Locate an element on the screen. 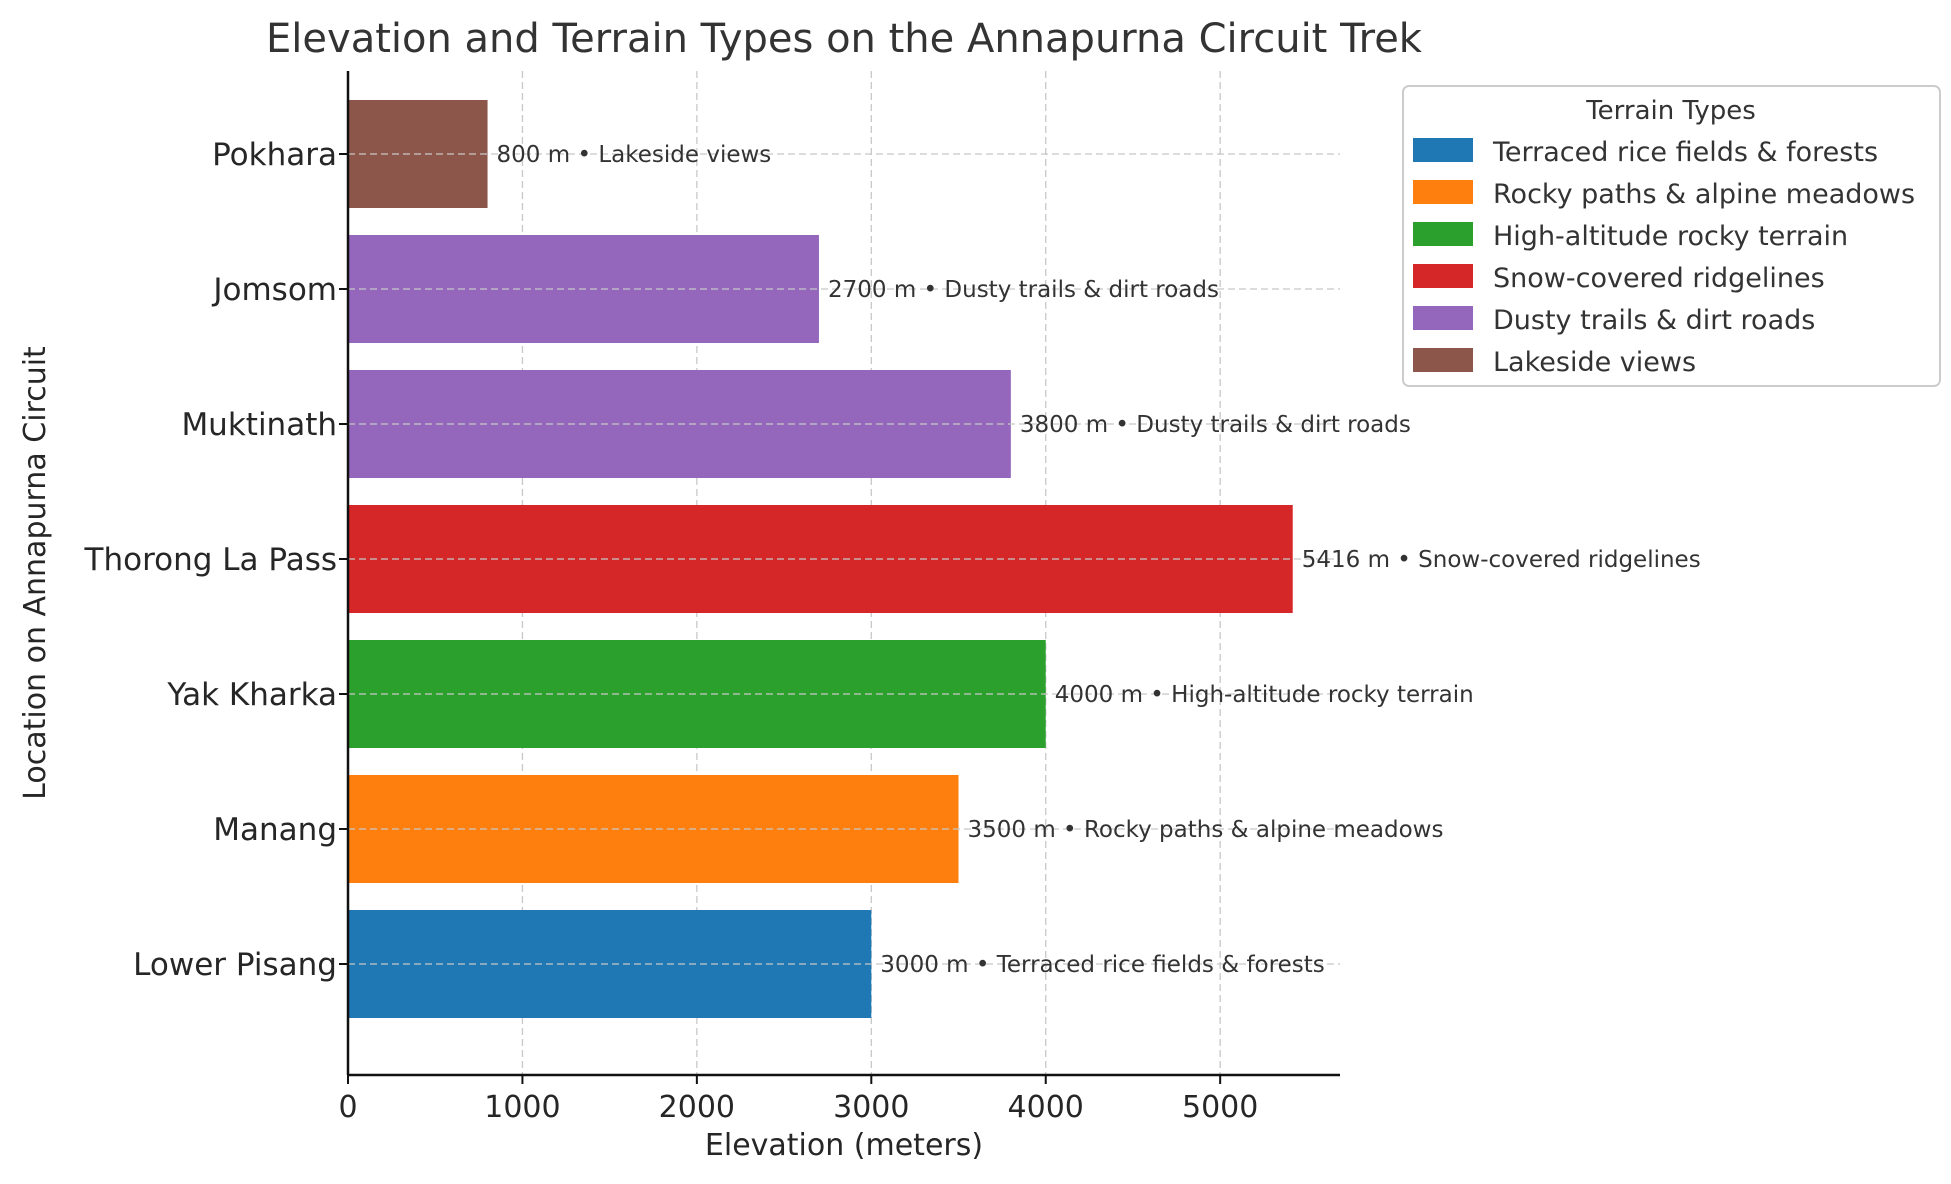 The width and height of the screenshot is (1951, 1184). legend-entry-label: Lakeside views is located at coordinates (1594, 362).